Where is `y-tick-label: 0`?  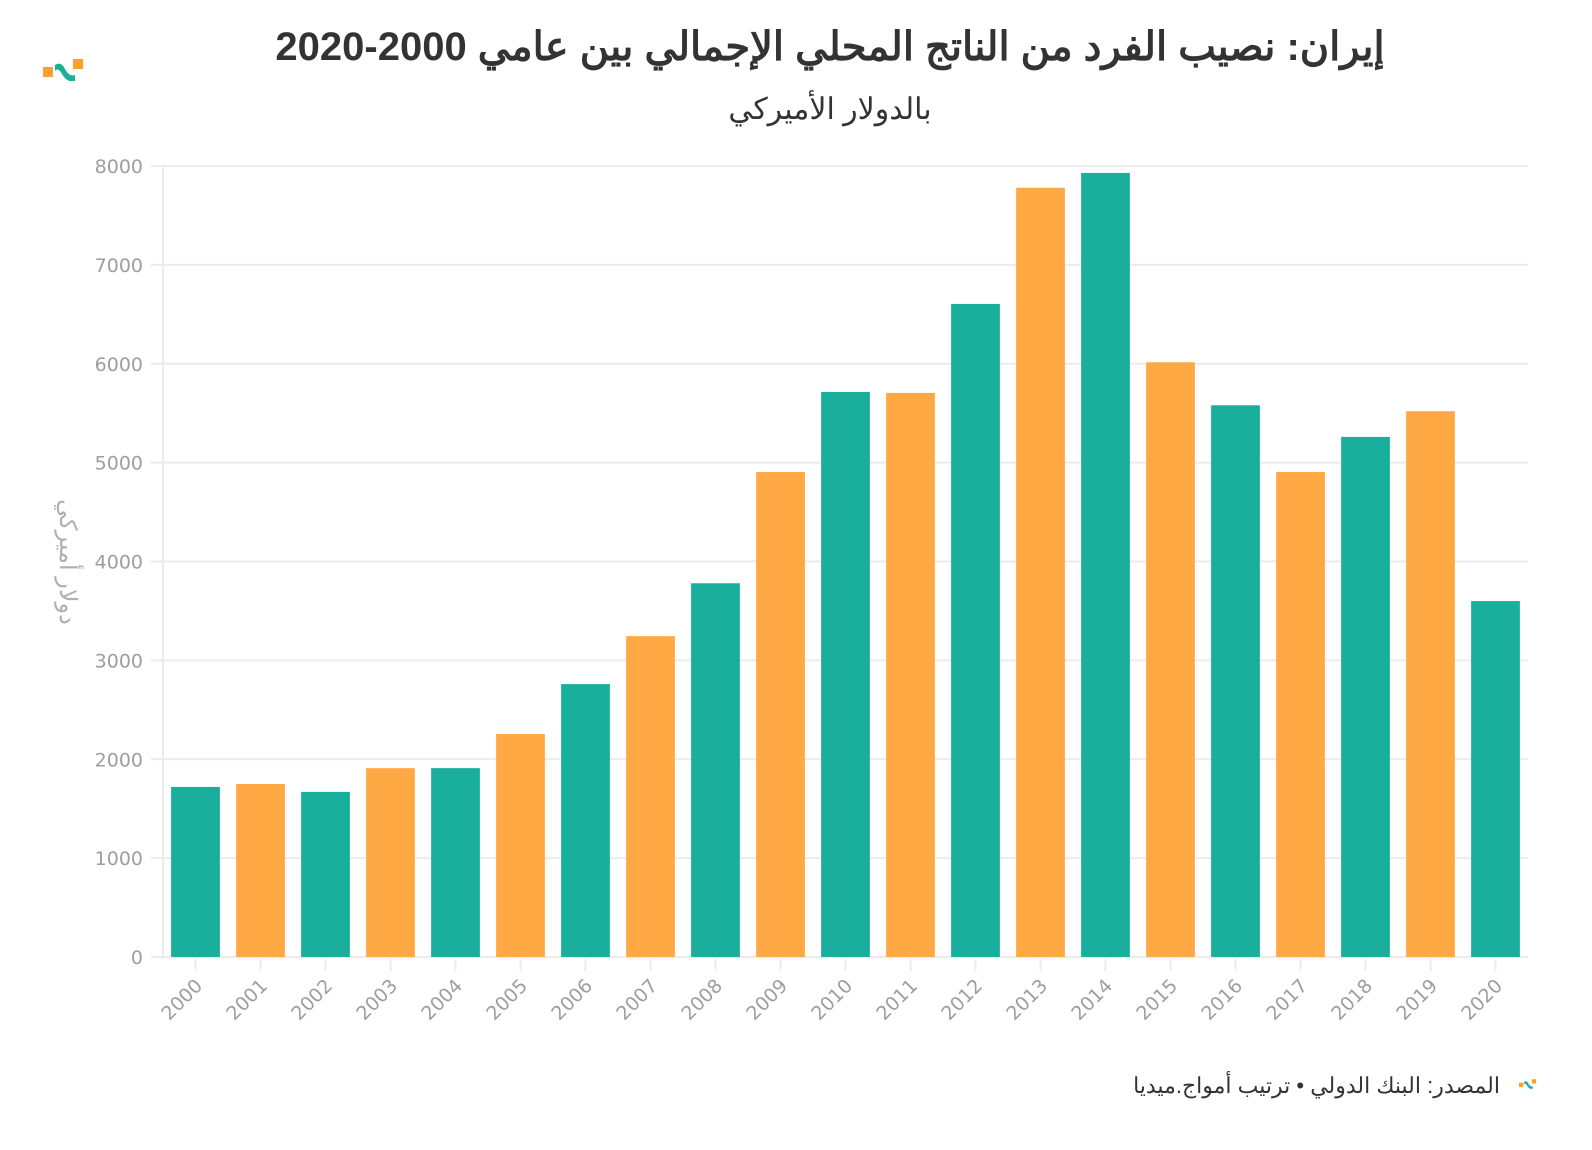
y-tick-label: 0 is located at coordinates (137, 958).